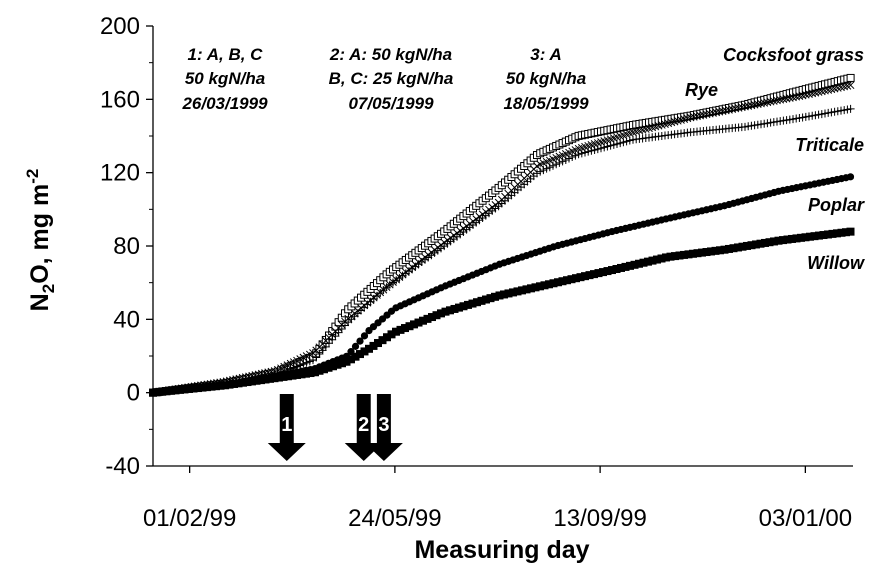 The image size is (870, 565). What do you see at coordinates (286, 425) in the screenshot?
I see `arrow-label: 1` at bounding box center [286, 425].